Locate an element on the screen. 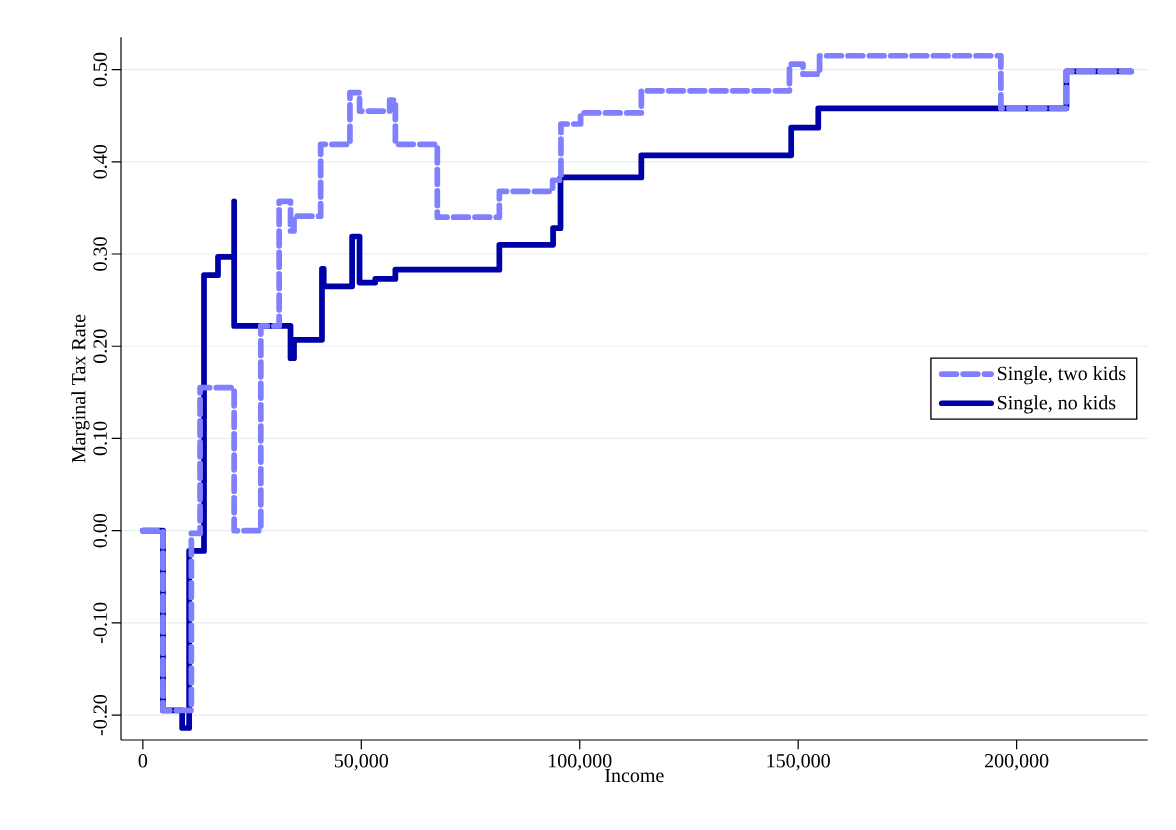  x-tick-label: 100,000 is located at coordinates (580, 762).